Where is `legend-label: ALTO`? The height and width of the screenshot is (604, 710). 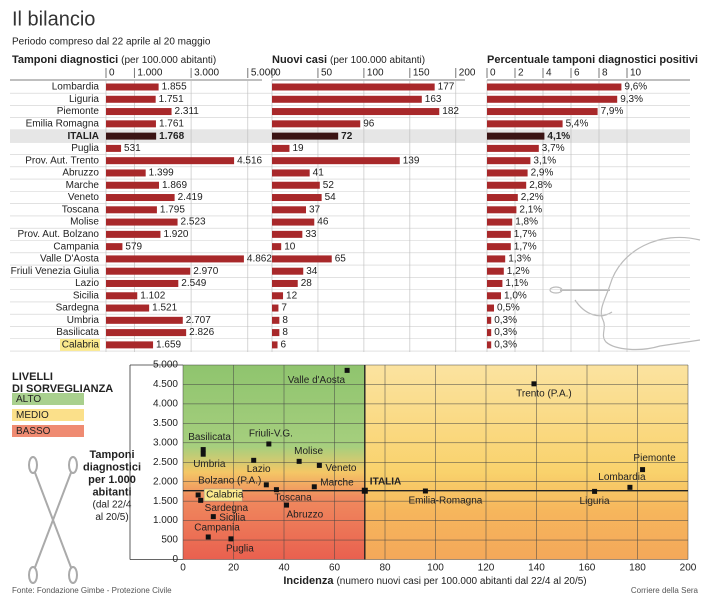
legend-label: ALTO is located at coordinates (28, 399).